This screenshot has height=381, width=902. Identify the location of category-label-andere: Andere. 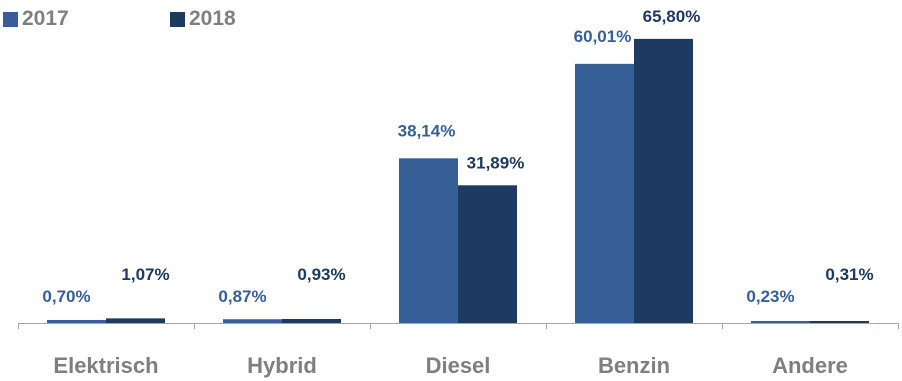
(810, 365).